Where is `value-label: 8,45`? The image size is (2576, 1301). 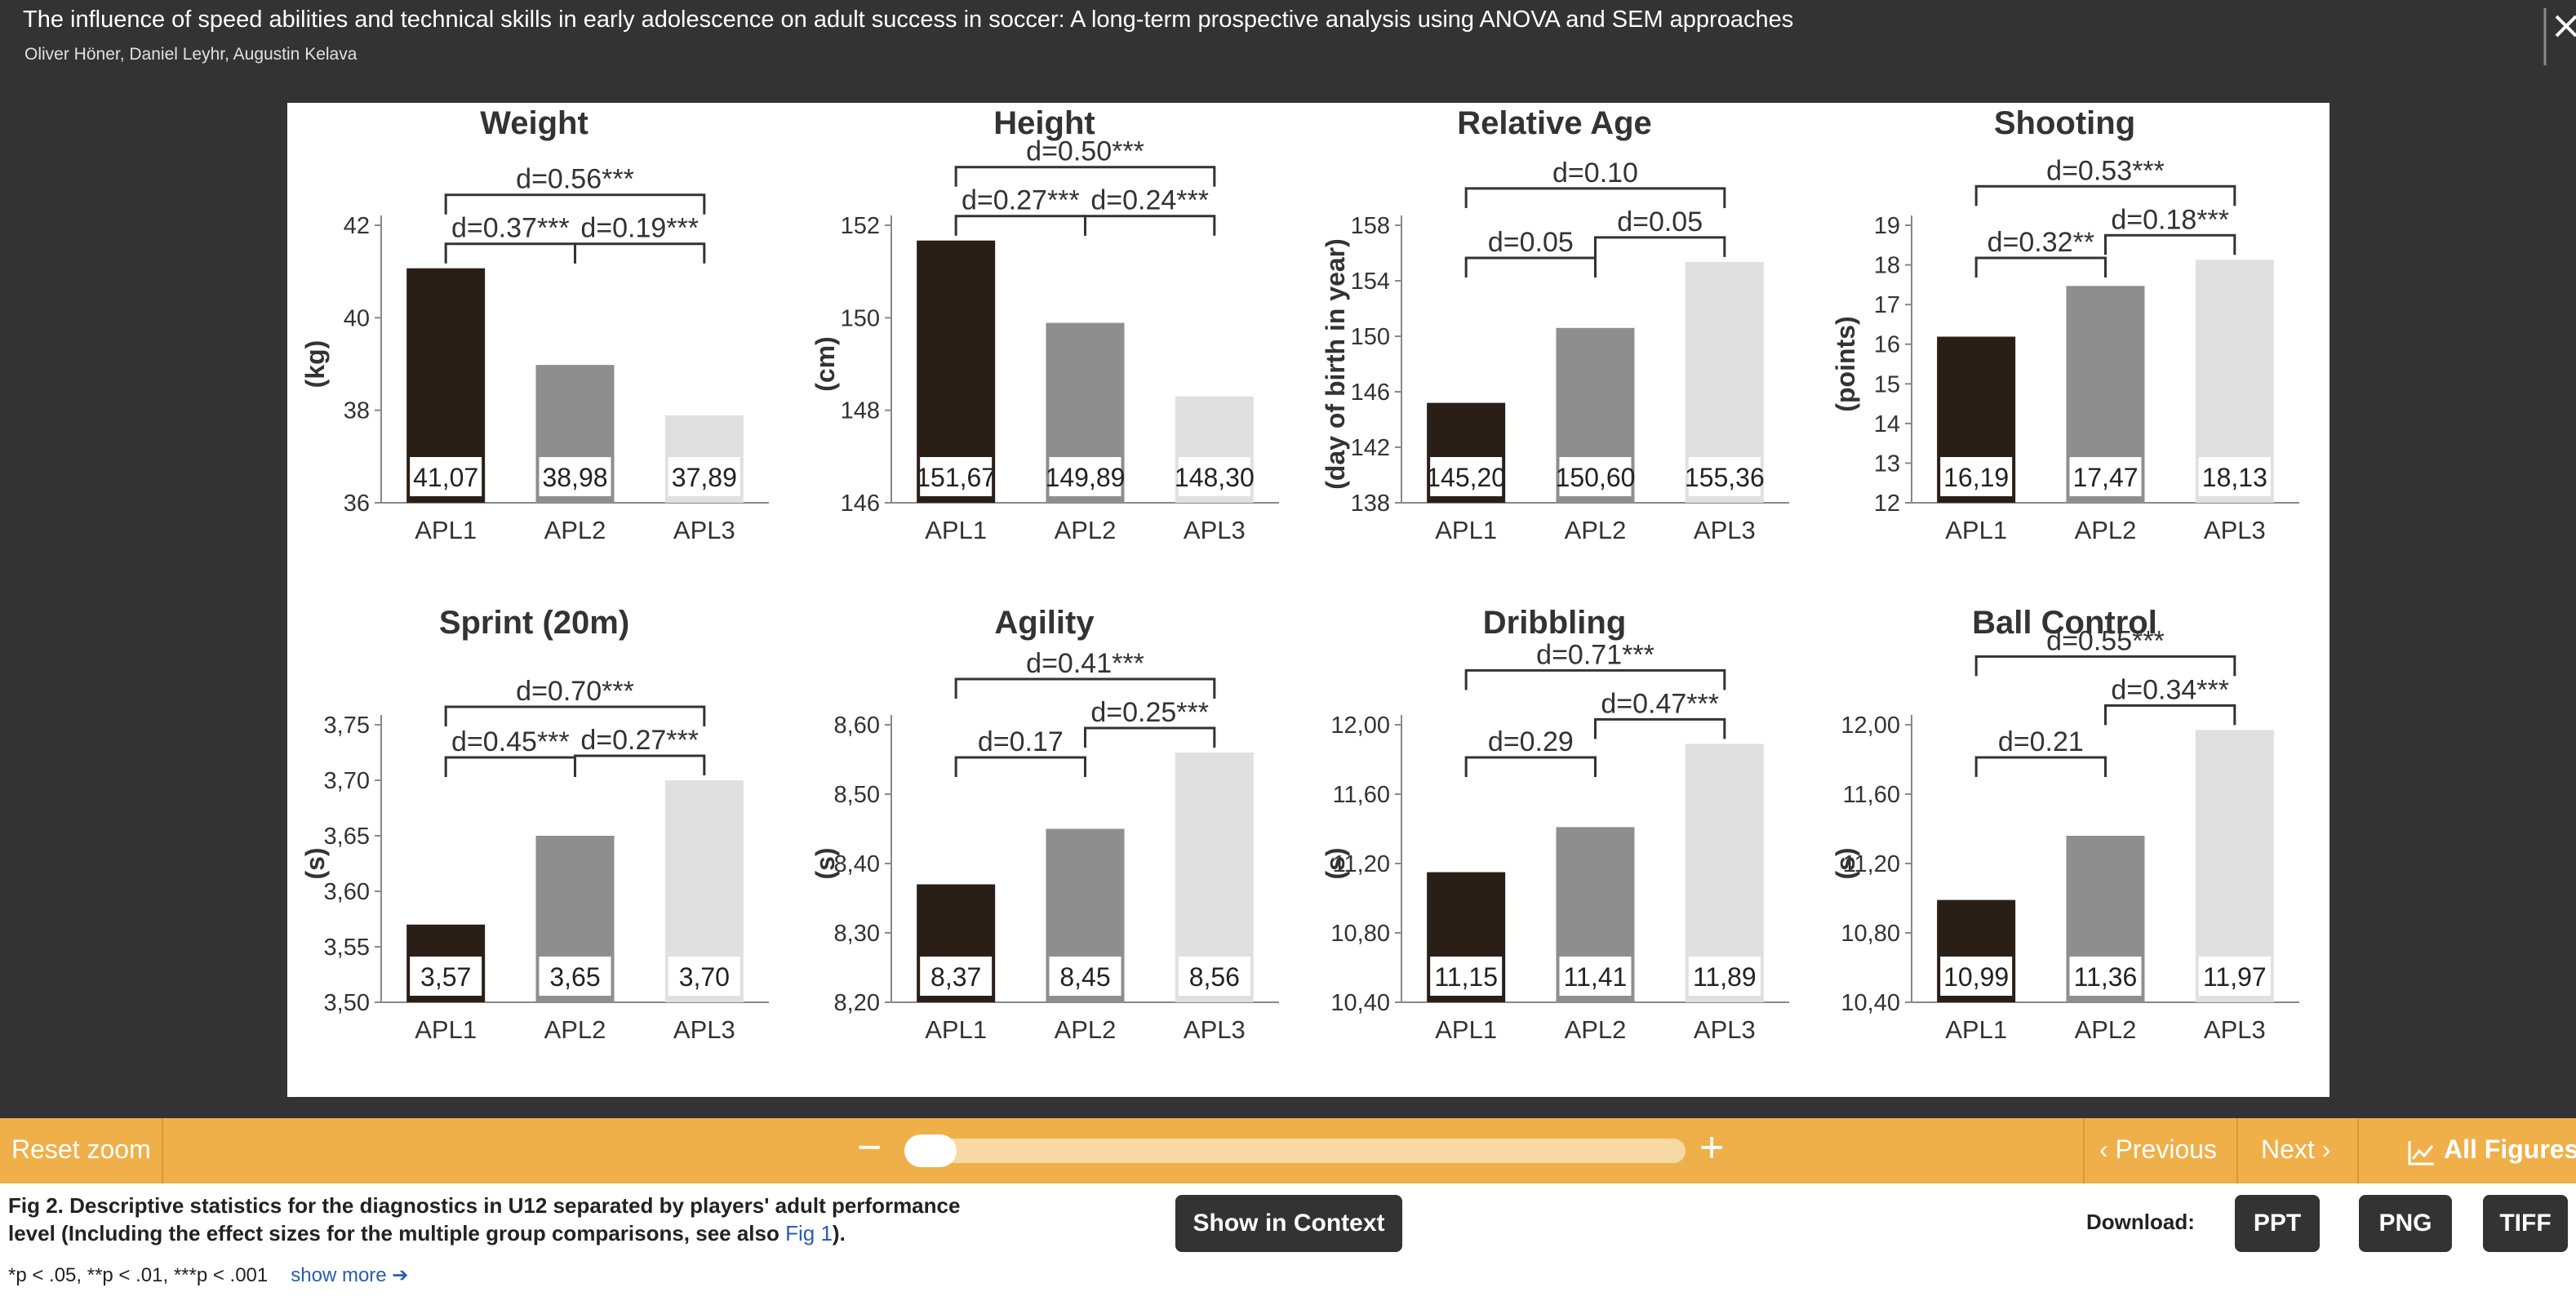
value-label: 8,45 is located at coordinates (1084, 977).